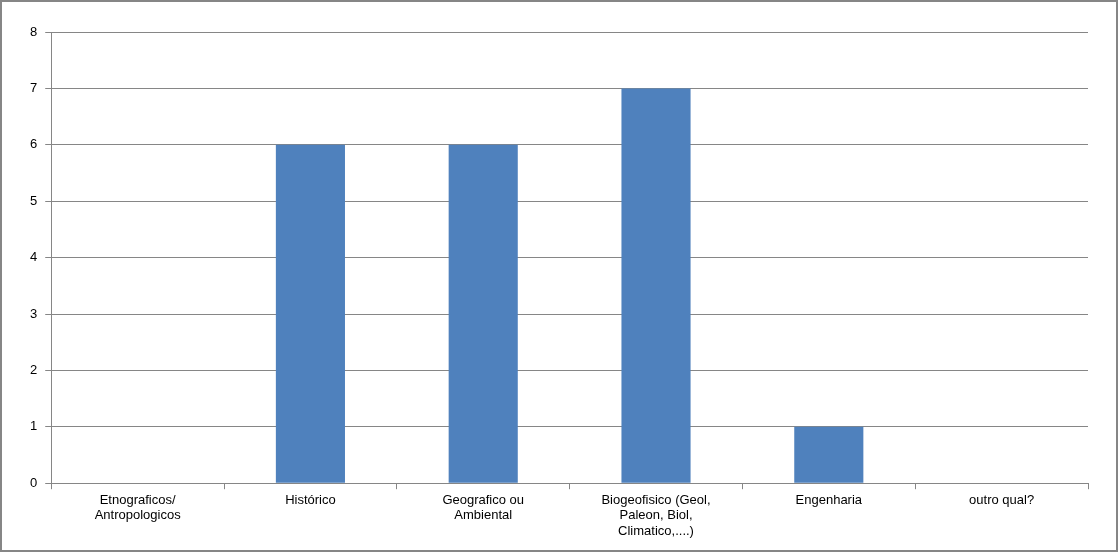  Describe the element at coordinates (34, 482) in the screenshot. I see `y-tick-label: 0` at that location.